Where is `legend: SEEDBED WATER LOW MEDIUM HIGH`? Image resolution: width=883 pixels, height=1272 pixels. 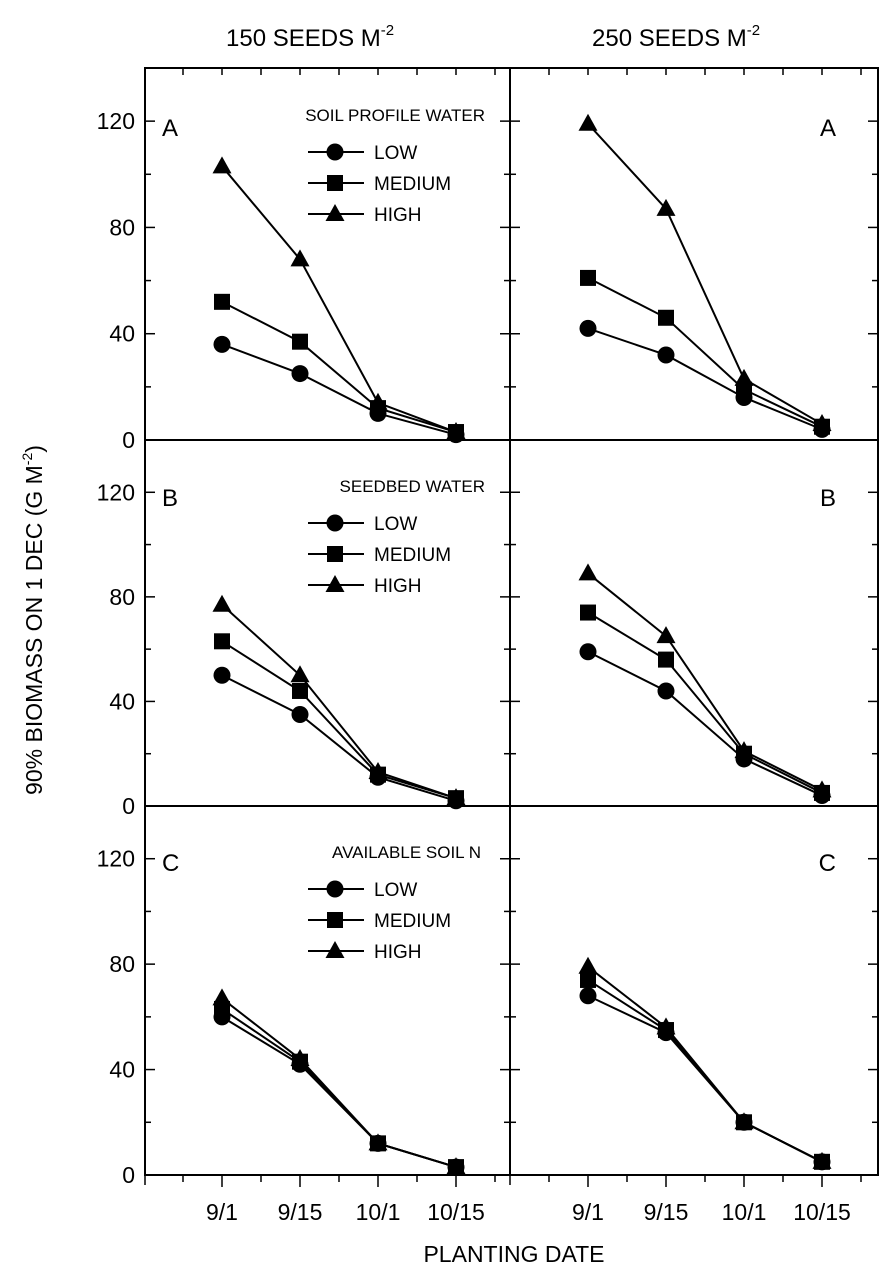 legend: SEEDBED WATER LOW MEDIUM HIGH is located at coordinates (396, 537).